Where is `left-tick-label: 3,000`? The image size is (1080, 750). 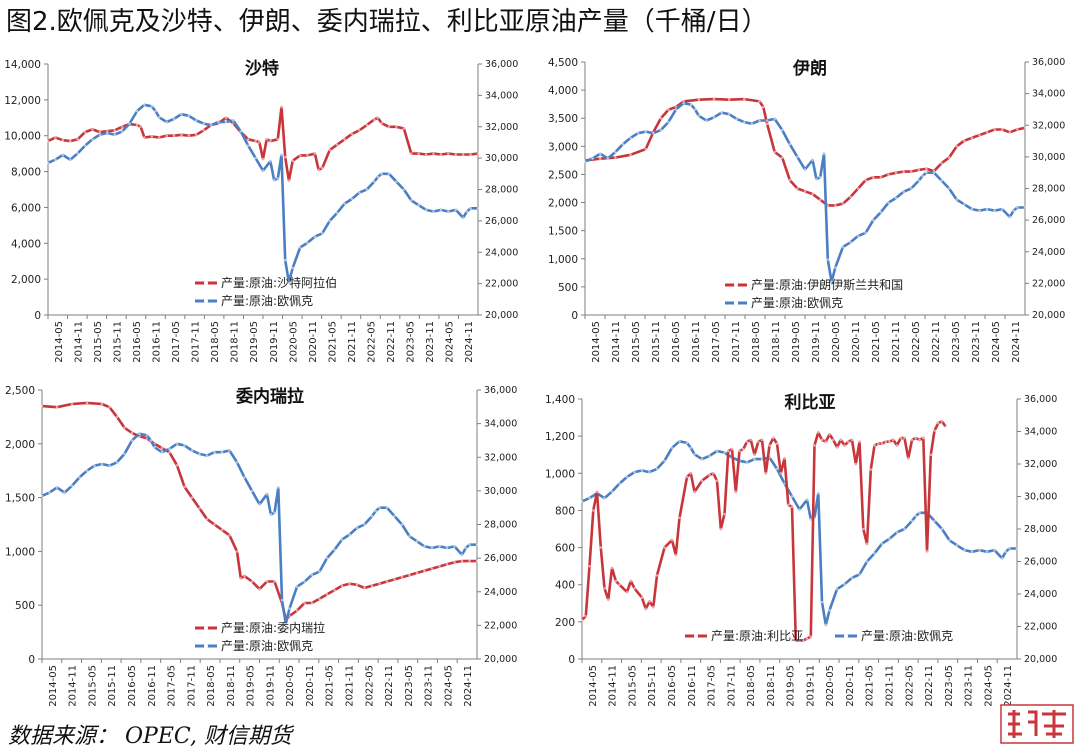 left-tick-label: 3,000 is located at coordinates (563, 147).